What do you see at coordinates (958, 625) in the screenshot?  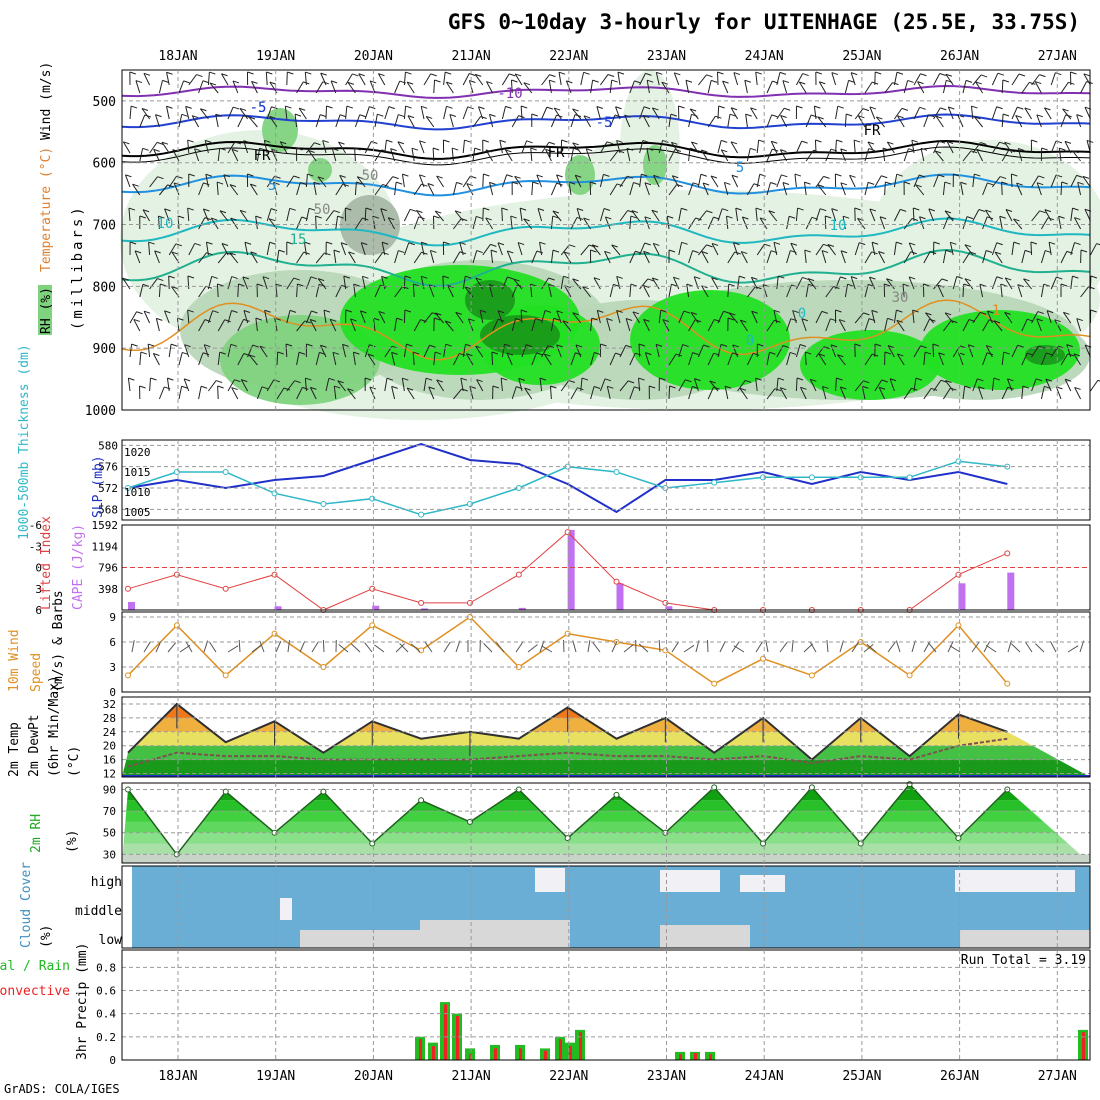 I see `wind-speed-line-point` at bounding box center [958, 625].